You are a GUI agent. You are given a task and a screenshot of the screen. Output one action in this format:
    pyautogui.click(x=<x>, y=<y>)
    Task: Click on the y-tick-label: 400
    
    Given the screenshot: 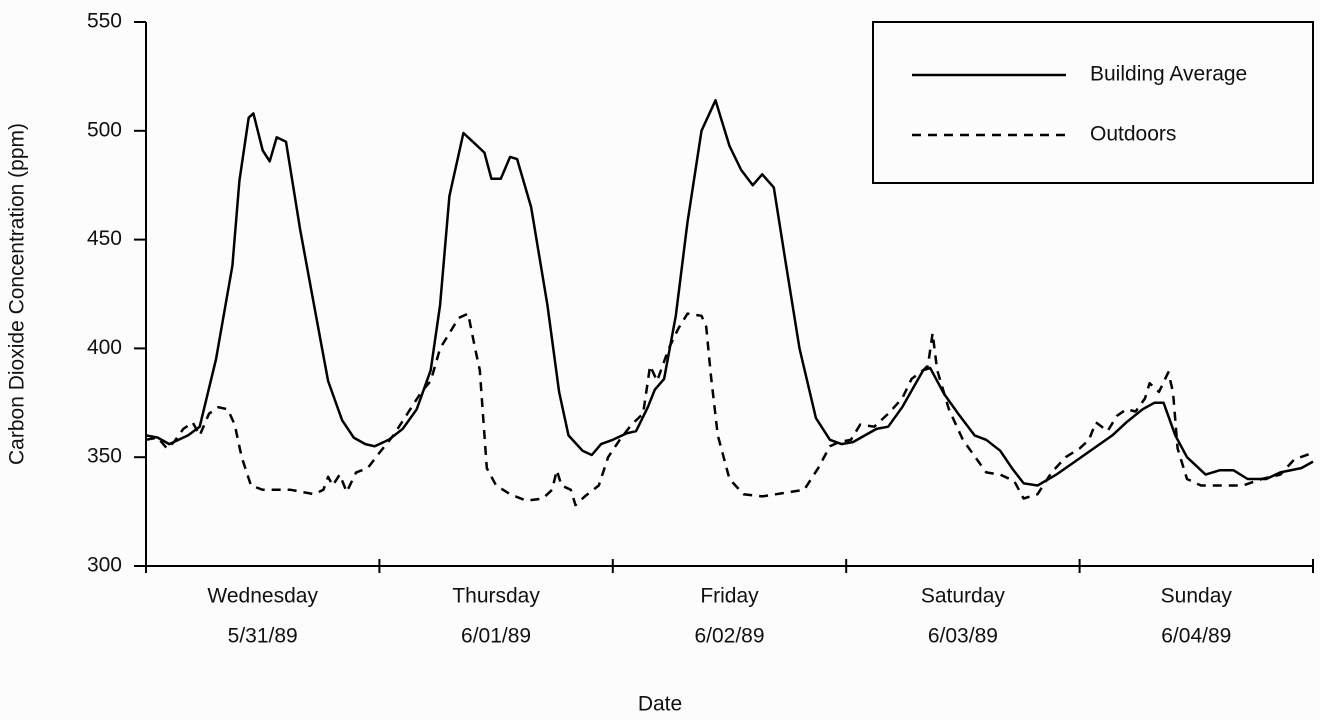 What is the action you would take?
    pyautogui.click(x=104, y=347)
    